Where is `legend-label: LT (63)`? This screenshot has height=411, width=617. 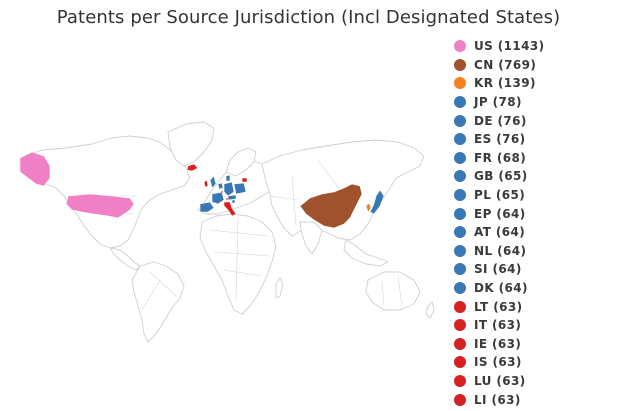 legend-label: LT (63) is located at coordinates (498, 306).